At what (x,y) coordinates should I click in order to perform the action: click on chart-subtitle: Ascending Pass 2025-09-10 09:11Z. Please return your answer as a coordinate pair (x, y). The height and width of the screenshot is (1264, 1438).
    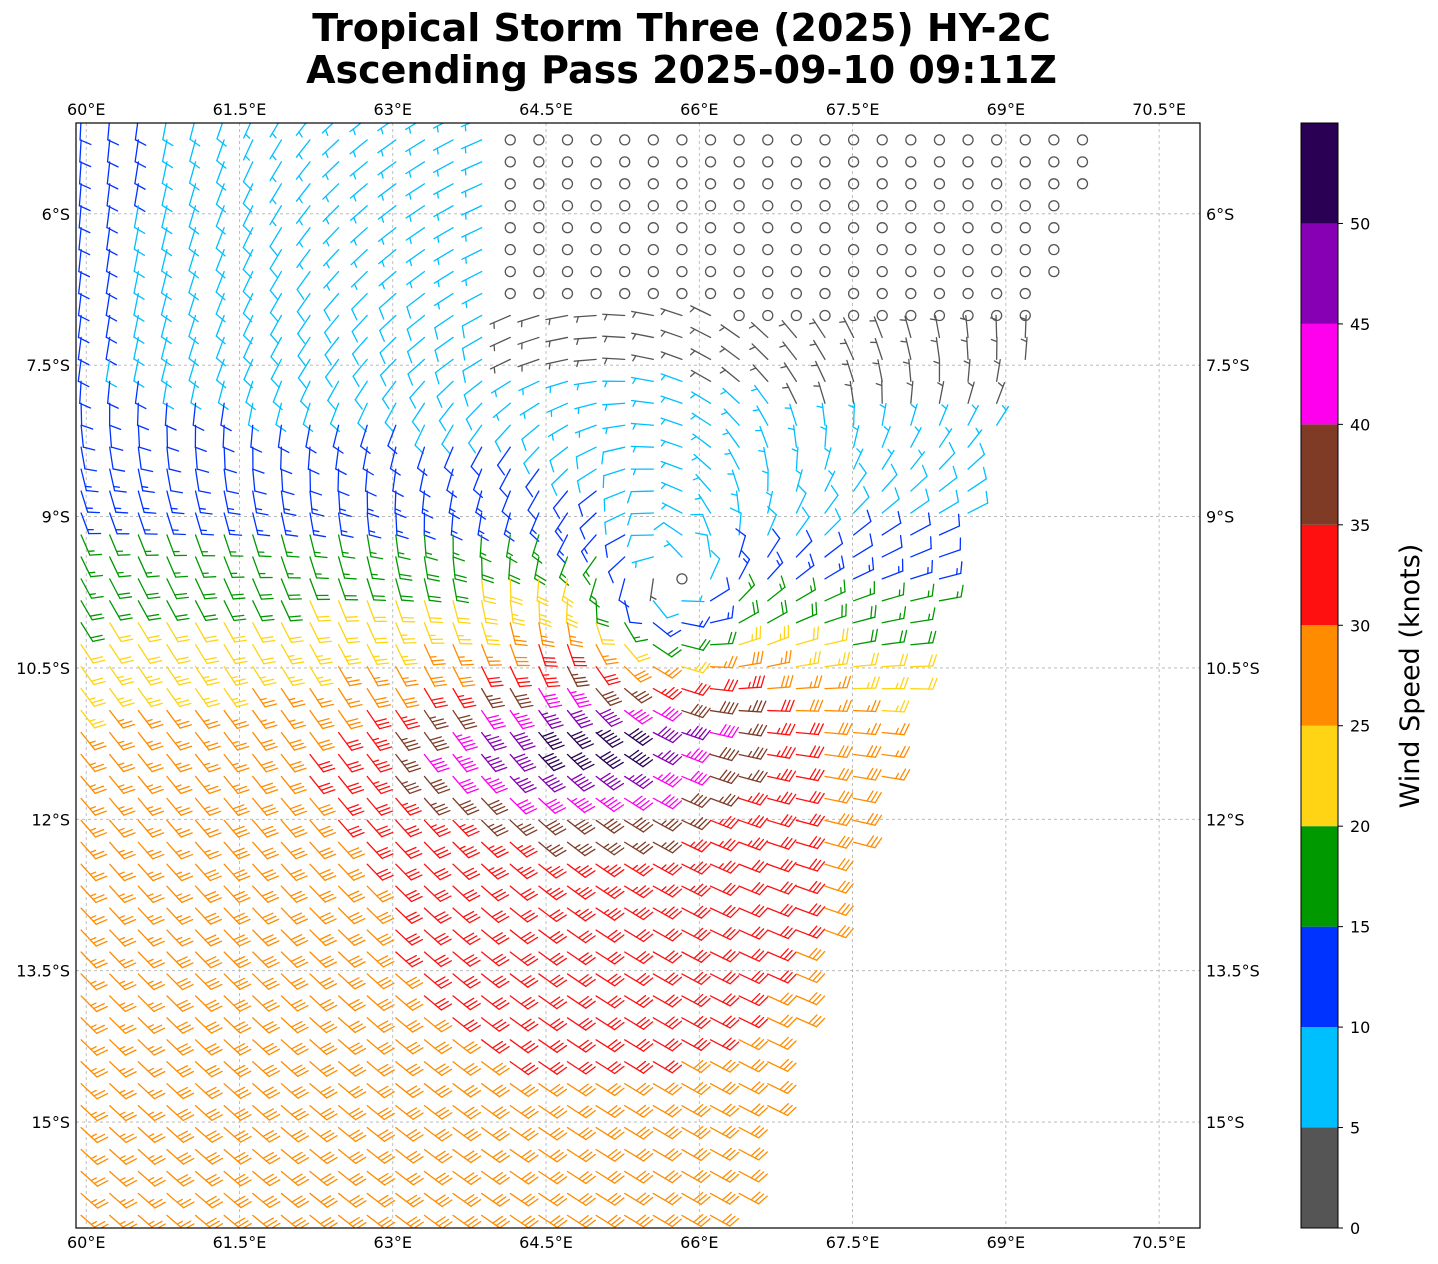
    Looking at the image, I should click on (681, 70).